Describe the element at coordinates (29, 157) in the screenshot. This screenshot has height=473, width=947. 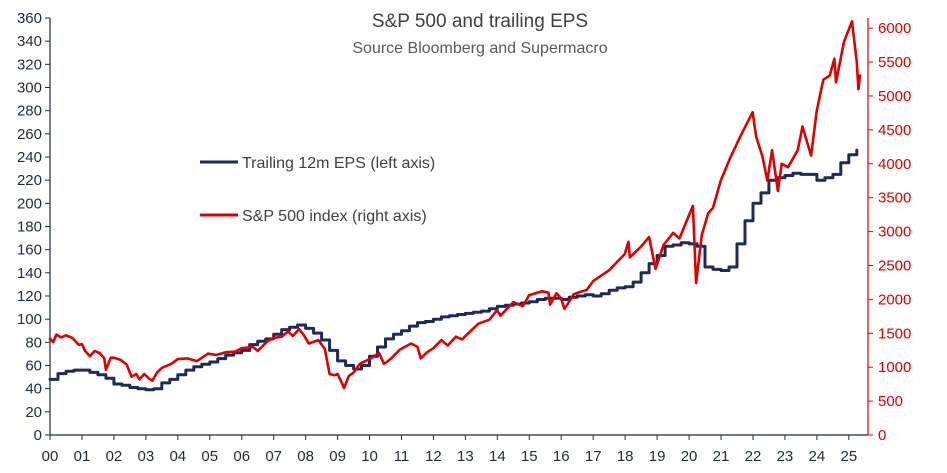
I see `left-tick-label: 240` at that location.